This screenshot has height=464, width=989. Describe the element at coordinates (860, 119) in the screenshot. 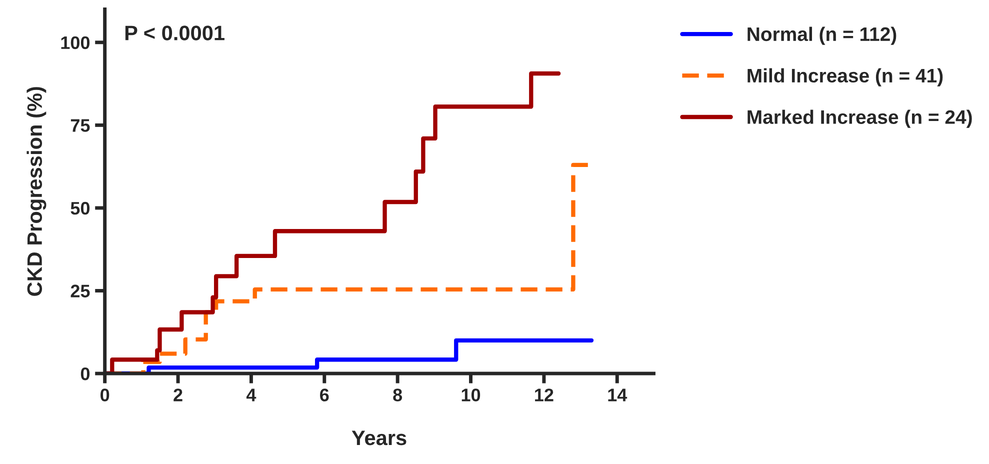

I see `legend-label: Marked Increase (n = 24)` at that location.